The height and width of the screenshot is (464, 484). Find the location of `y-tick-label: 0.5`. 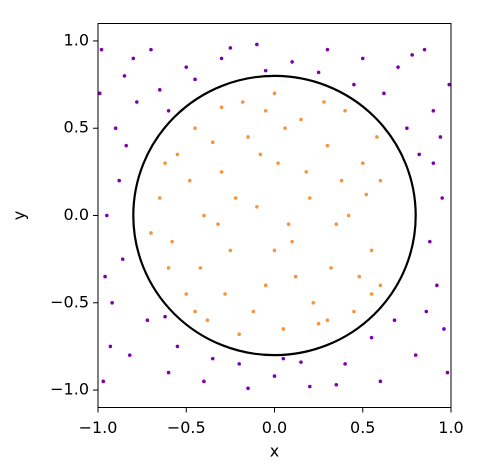

y-tick-label: 0.5 is located at coordinates (76, 127).